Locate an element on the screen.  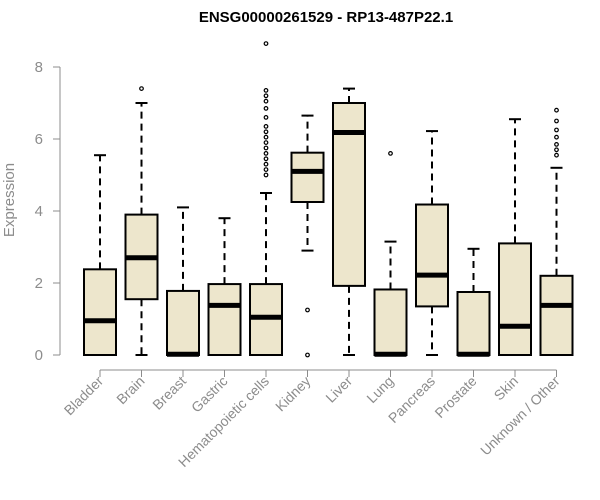
y-axis-label: Expression is located at coordinates (9, 200).